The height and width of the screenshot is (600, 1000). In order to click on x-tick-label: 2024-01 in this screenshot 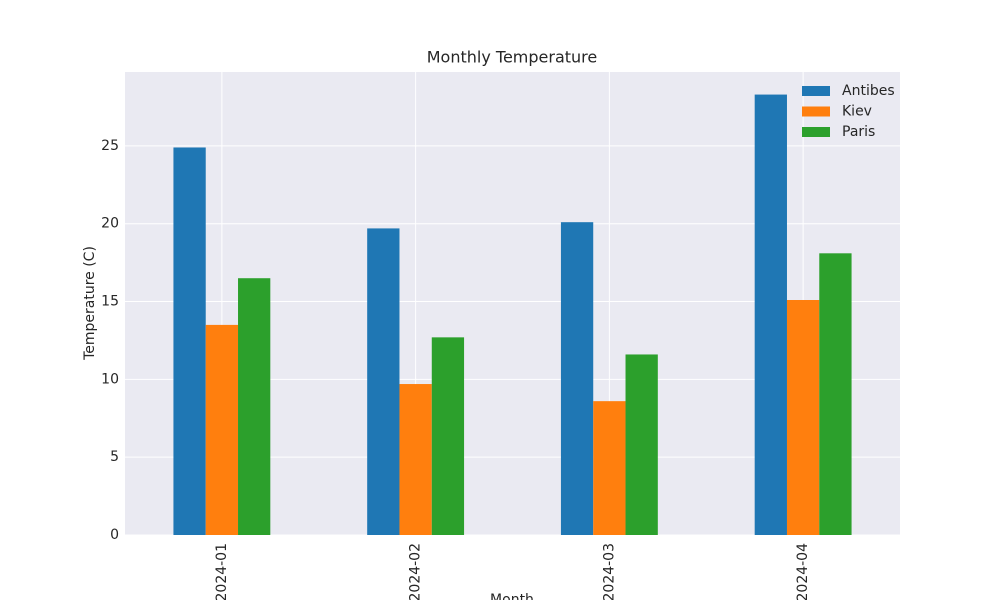, I will do `click(222, 571)`.